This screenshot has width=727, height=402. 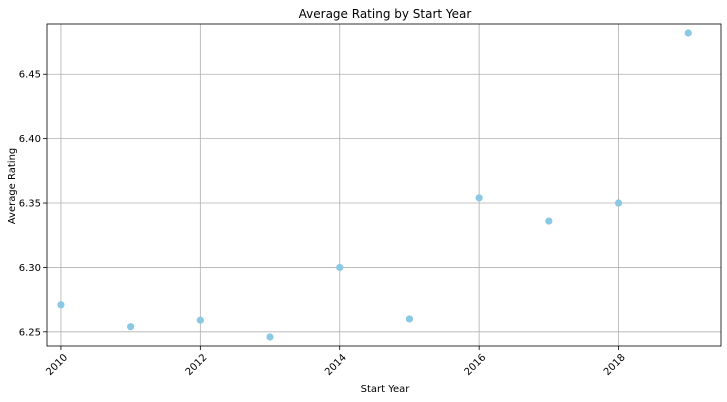 I want to click on y-axis-label: Average Rating, so click(x=12, y=186).